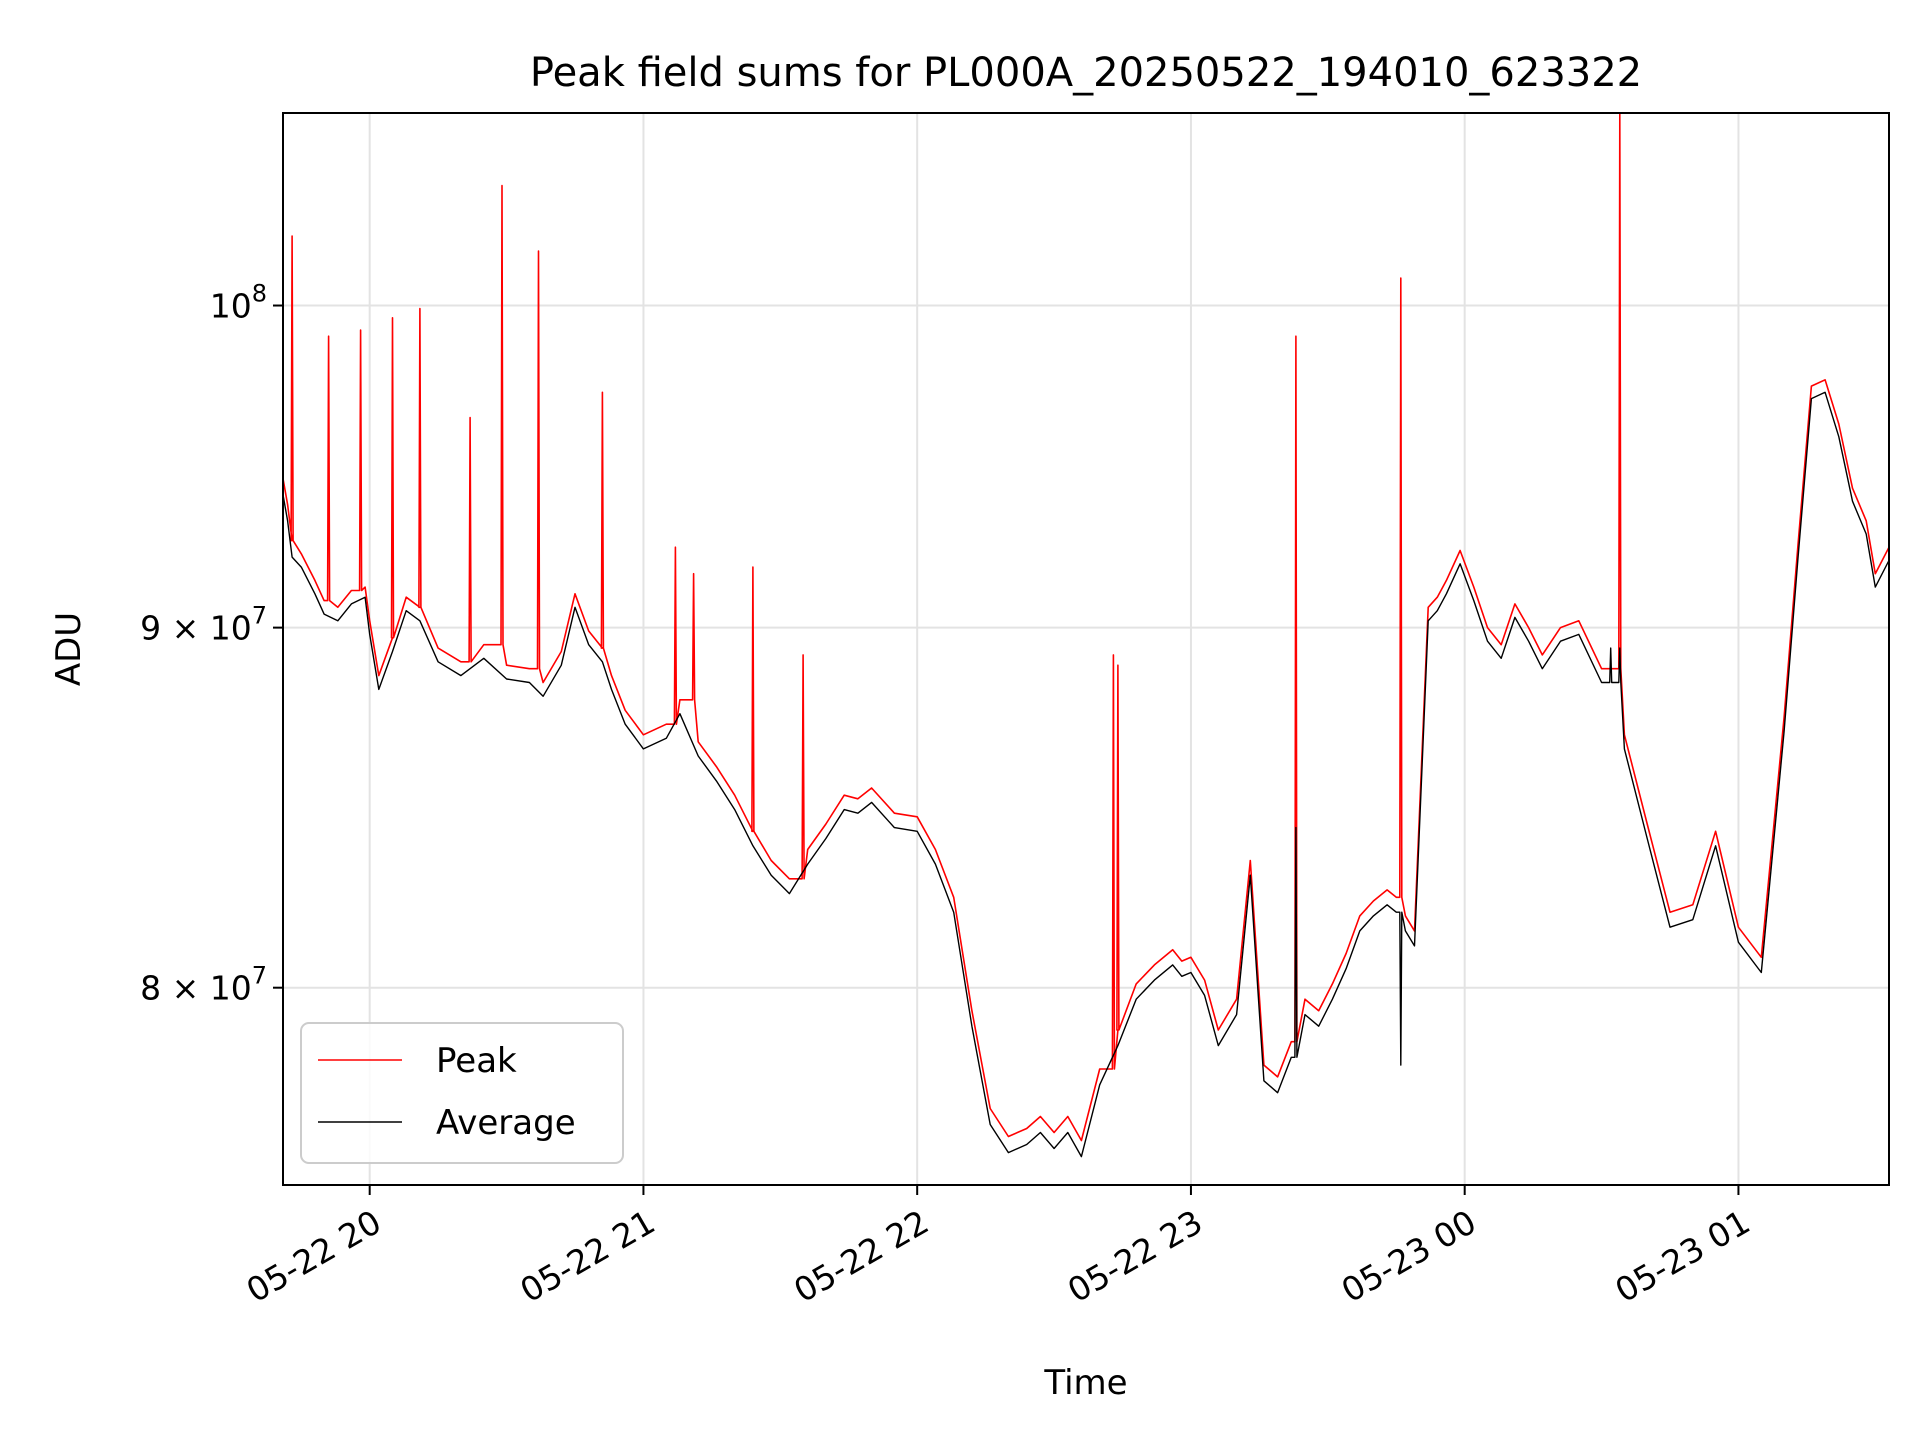 The height and width of the screenshot is (1440, 1920). Describe the element at coordinates (203, 625) in the screenshot. I see `y-tick-label: 9 × 107` at that location.